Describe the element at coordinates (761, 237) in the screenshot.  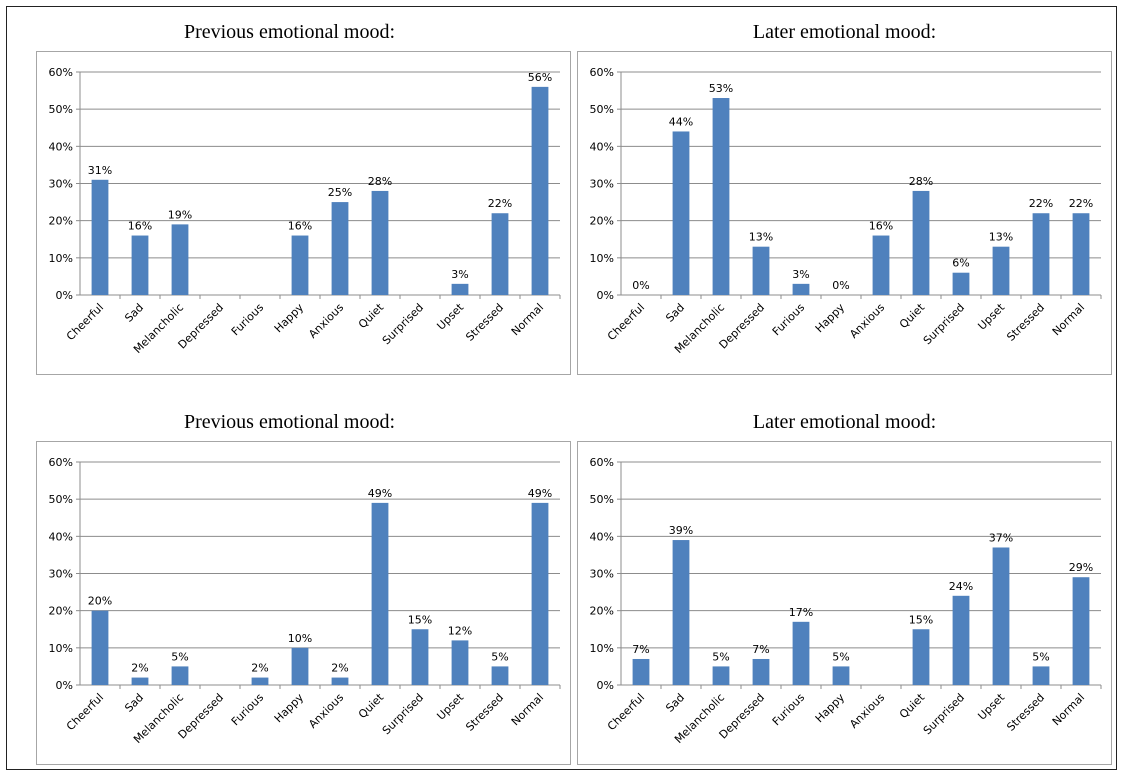
I see `data-label: 13%` at that location.